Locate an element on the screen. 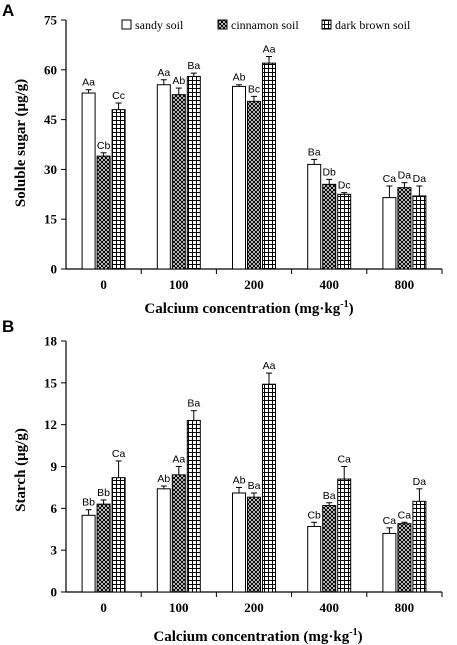  legend-swatch-dark-brown-soil is located at coordinates (326, 24).